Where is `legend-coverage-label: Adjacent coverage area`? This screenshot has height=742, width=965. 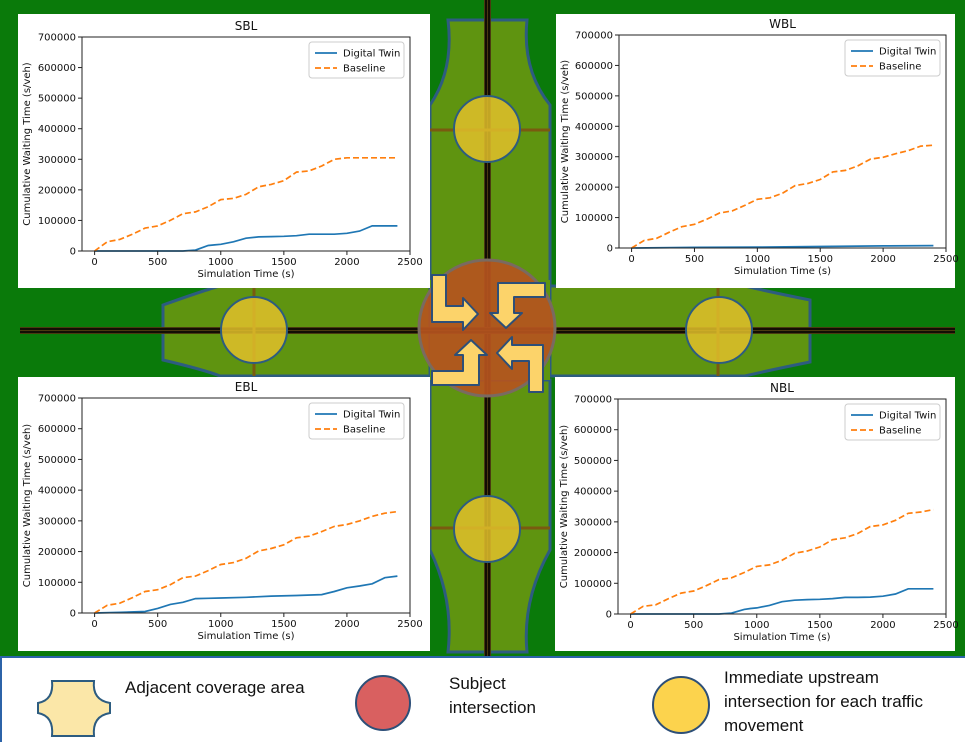 legend-coverage-label: Adjacent coverage area is located at coordinates (215, 687).